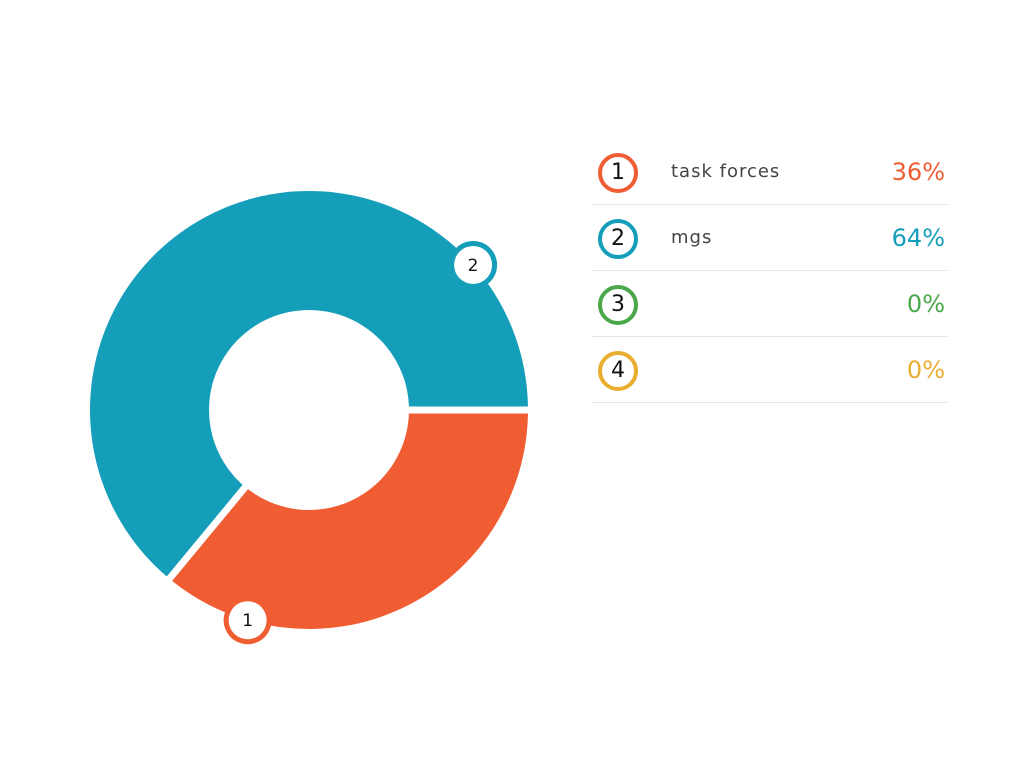  What do you see at coordinates (770, 370) in the screenshot?
I see `legend-item: 4 0%` at bounding box center [770, 370].